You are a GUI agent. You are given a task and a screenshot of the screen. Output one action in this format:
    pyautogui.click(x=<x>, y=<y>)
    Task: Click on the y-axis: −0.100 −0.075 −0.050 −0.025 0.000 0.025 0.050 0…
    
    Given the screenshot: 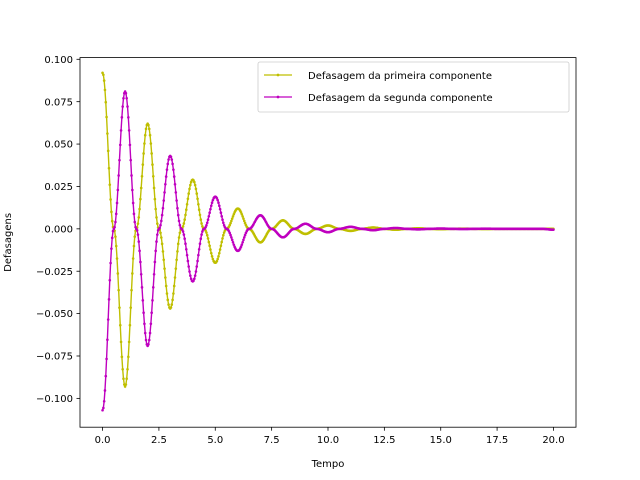 What is the action you would take?
    pyautogui.click(x=58, y=230)
    